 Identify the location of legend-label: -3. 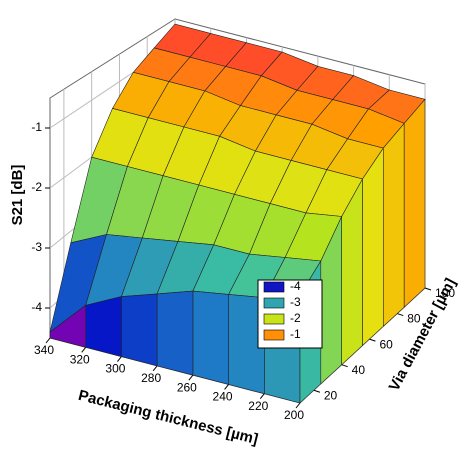
(295, 302).